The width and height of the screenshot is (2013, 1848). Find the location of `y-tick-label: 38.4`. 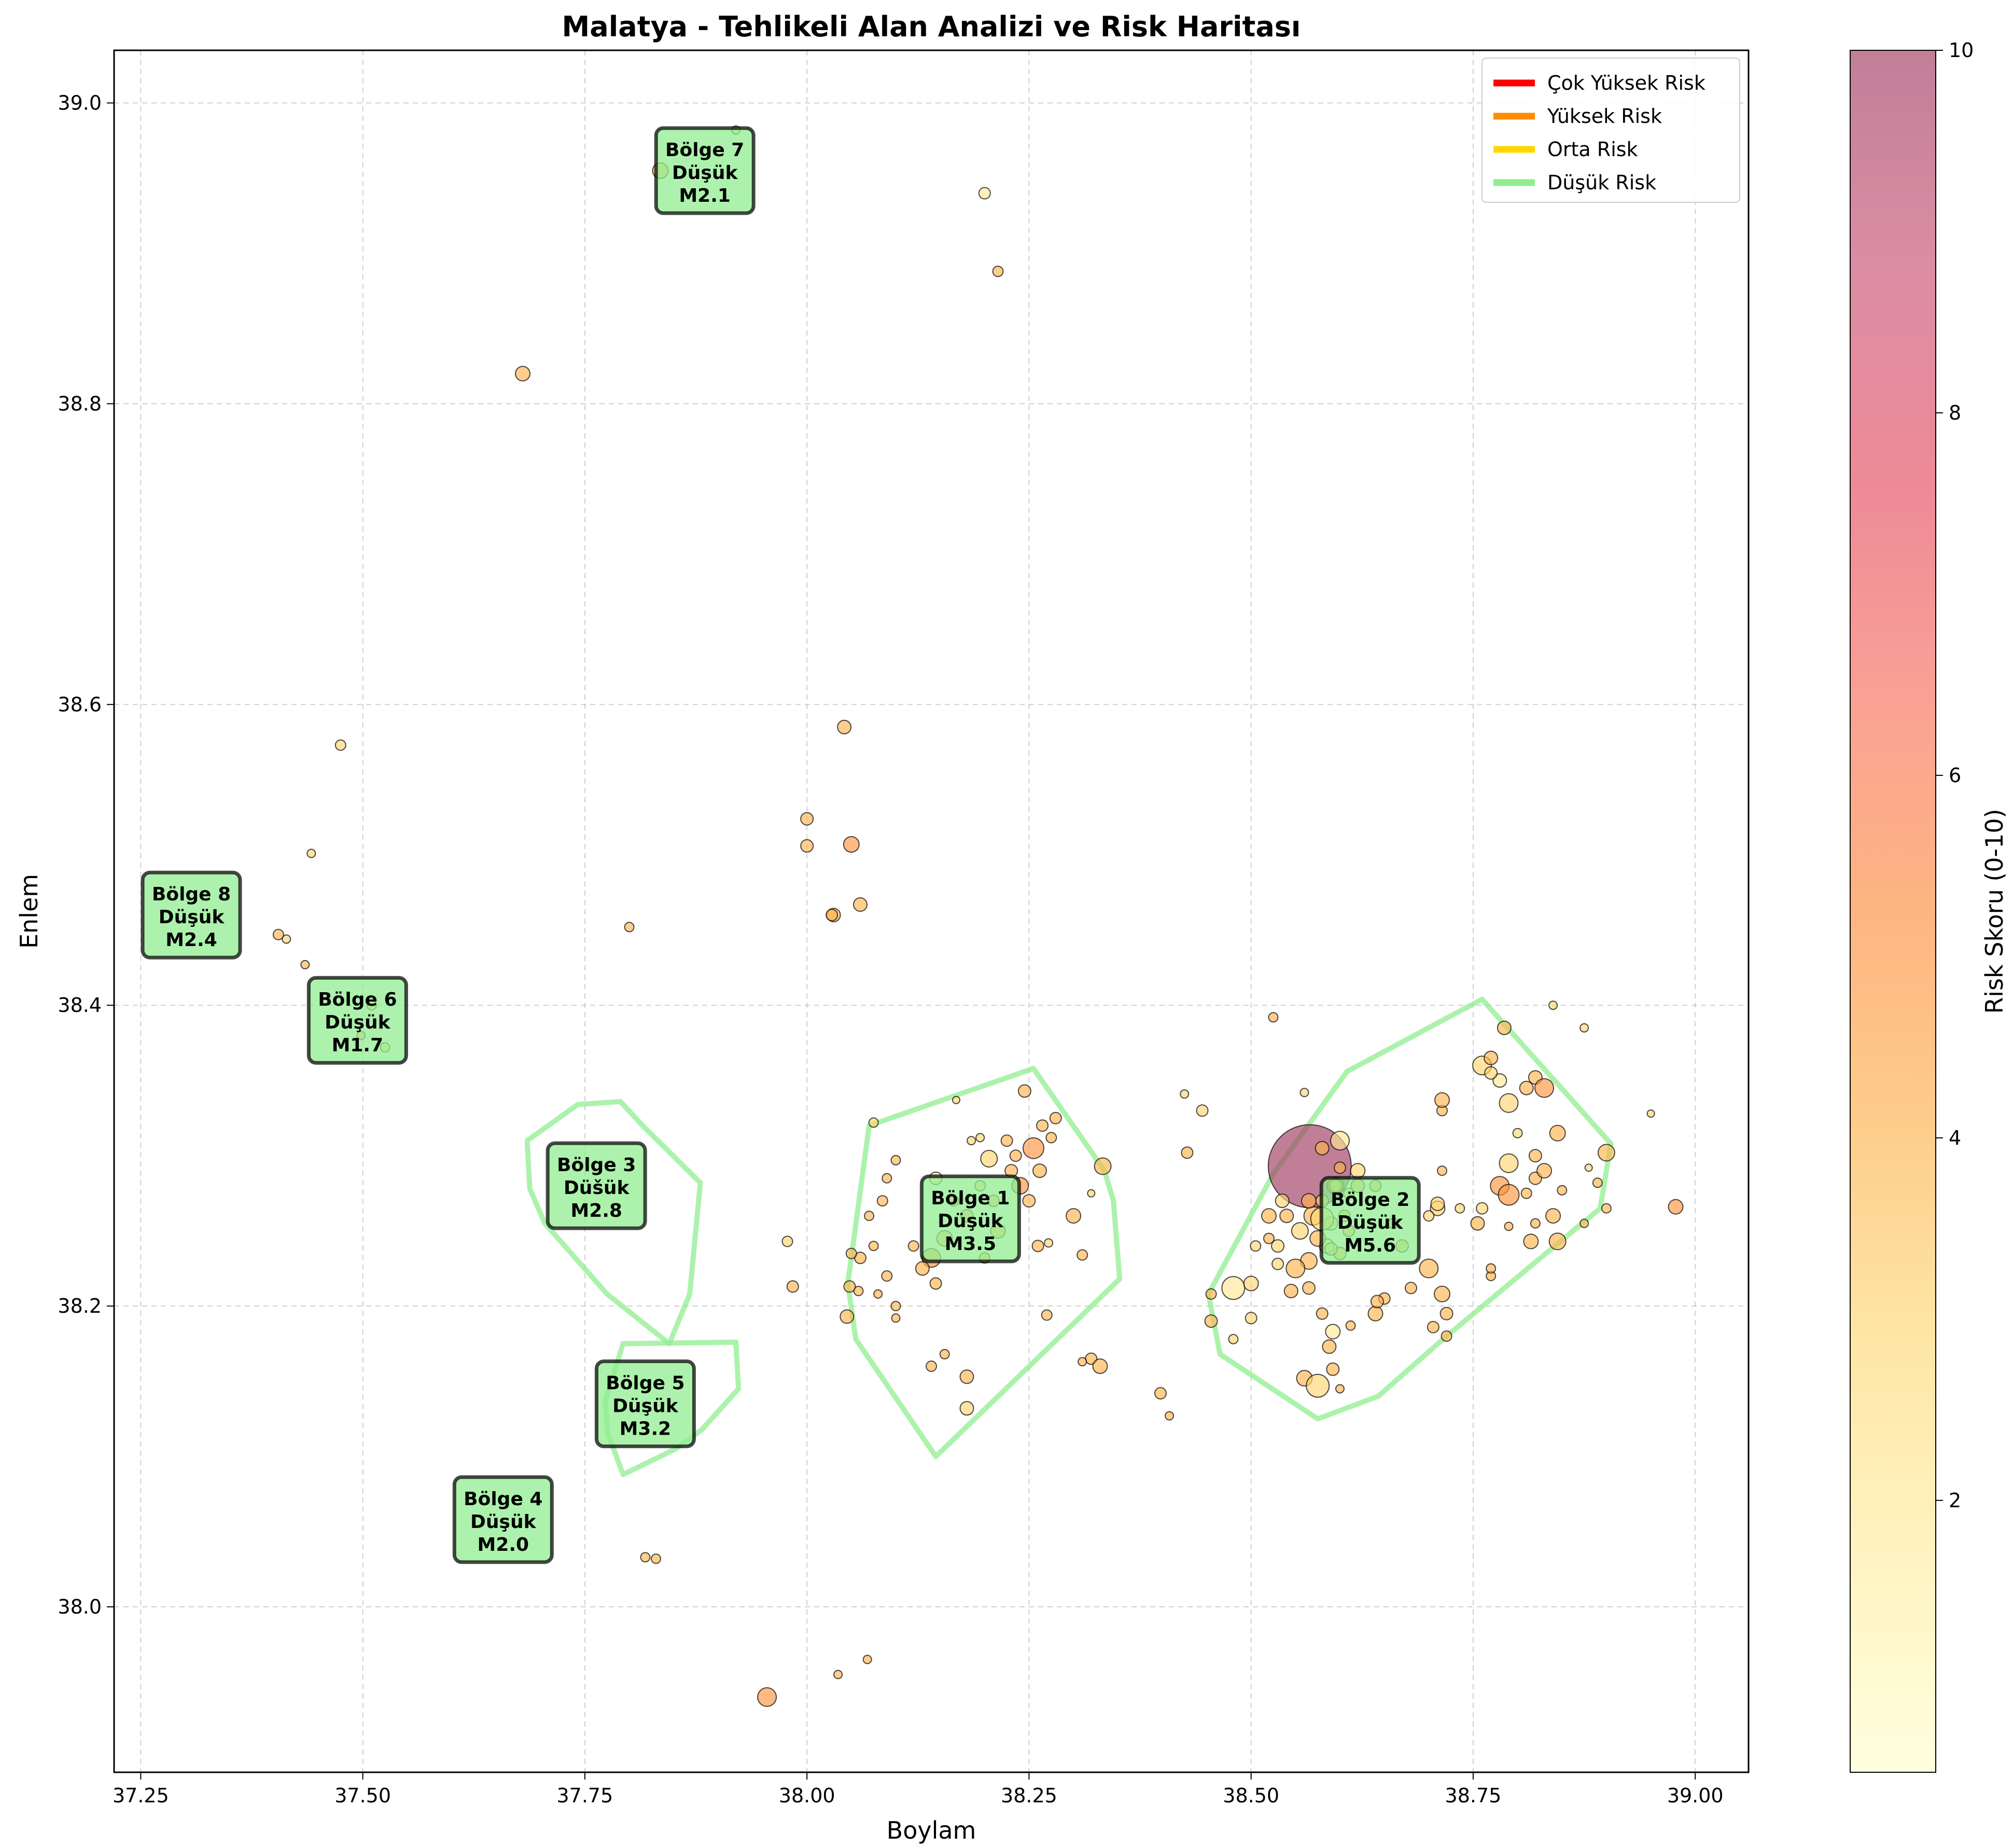

y-tick-label: 38.4 is located at coordinates (80, 1005).